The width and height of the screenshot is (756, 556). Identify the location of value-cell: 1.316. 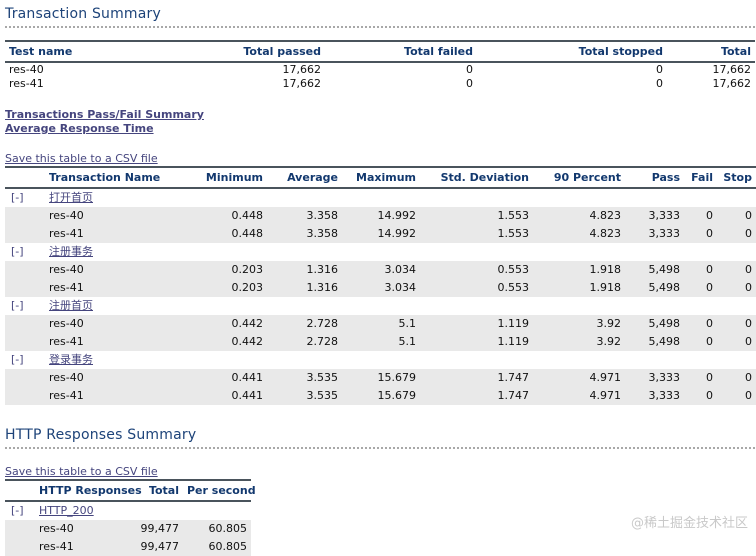
(304, 288).